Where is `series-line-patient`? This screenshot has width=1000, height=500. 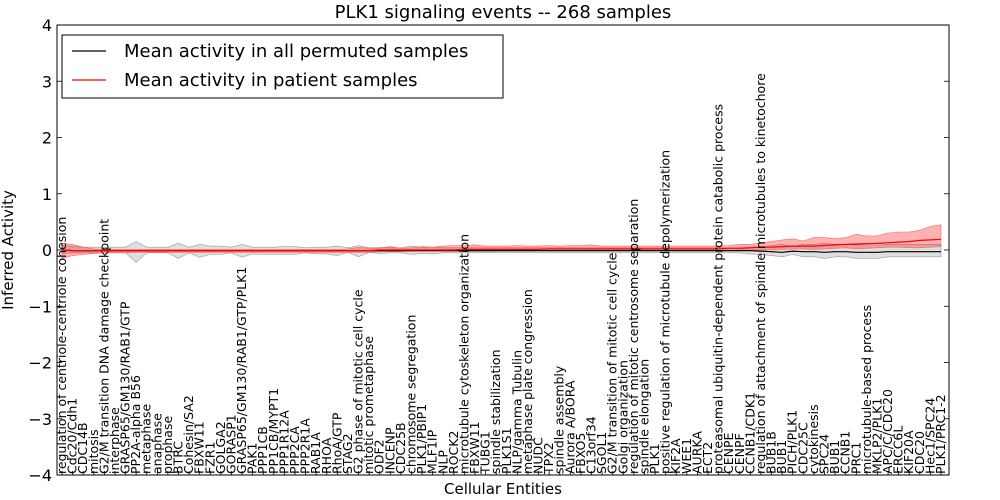
series-line-patient is located at coordinates (501, 245).